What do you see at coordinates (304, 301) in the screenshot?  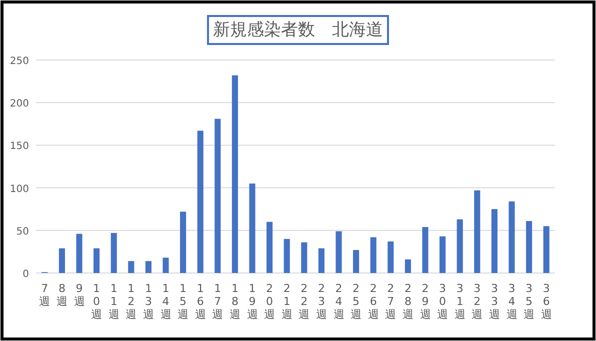 I see `x-tick-label: 22週` at bounding box center [304, 301].